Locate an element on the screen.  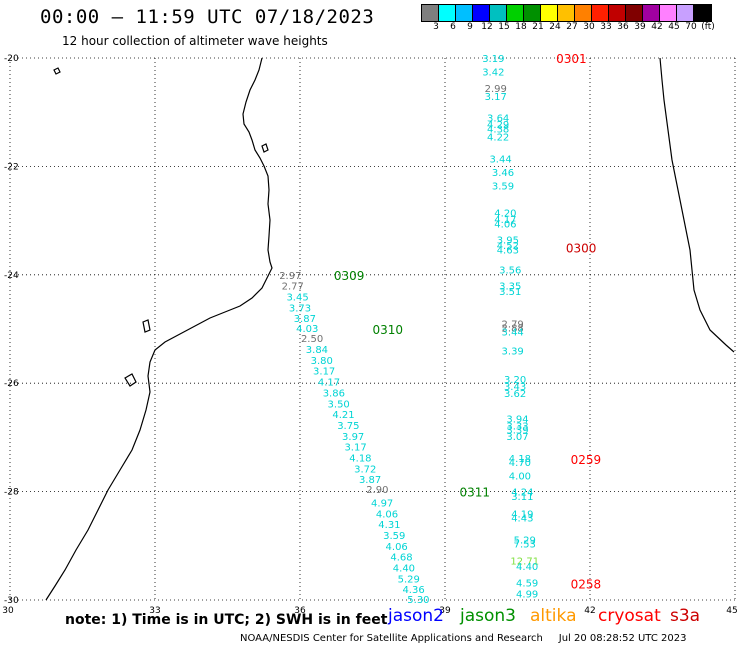
colorbar-label: 3 is located at coordinates (436, 27).